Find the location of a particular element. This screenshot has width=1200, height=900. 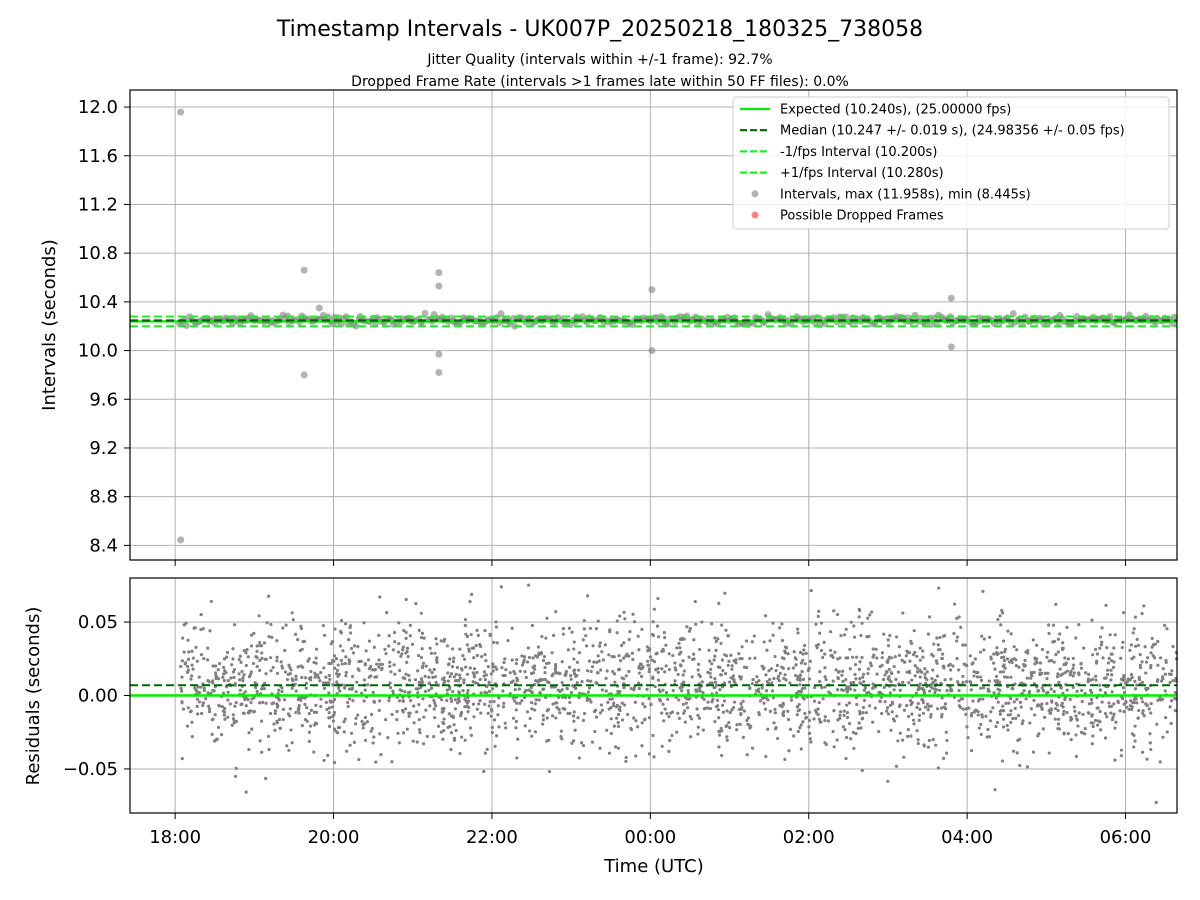

y-tick-label: 0.05 is located at coordinates (98, 622).